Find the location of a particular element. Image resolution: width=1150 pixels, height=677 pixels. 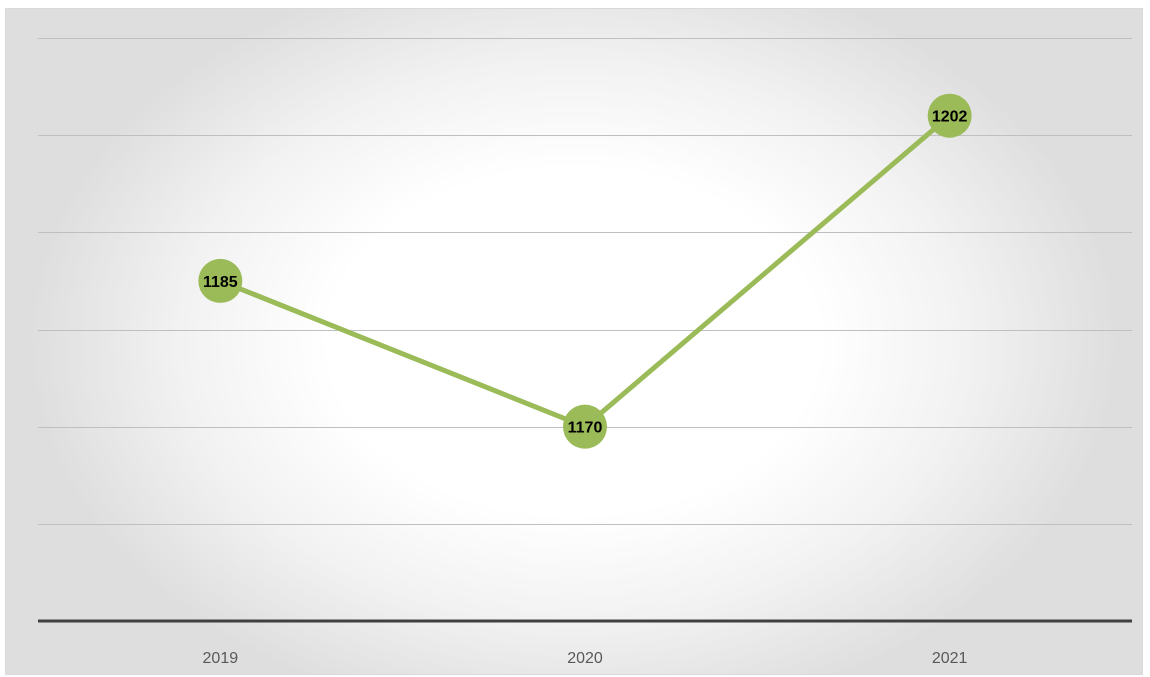

x-tick-label: 2021 is located at coordinates (950, 658).